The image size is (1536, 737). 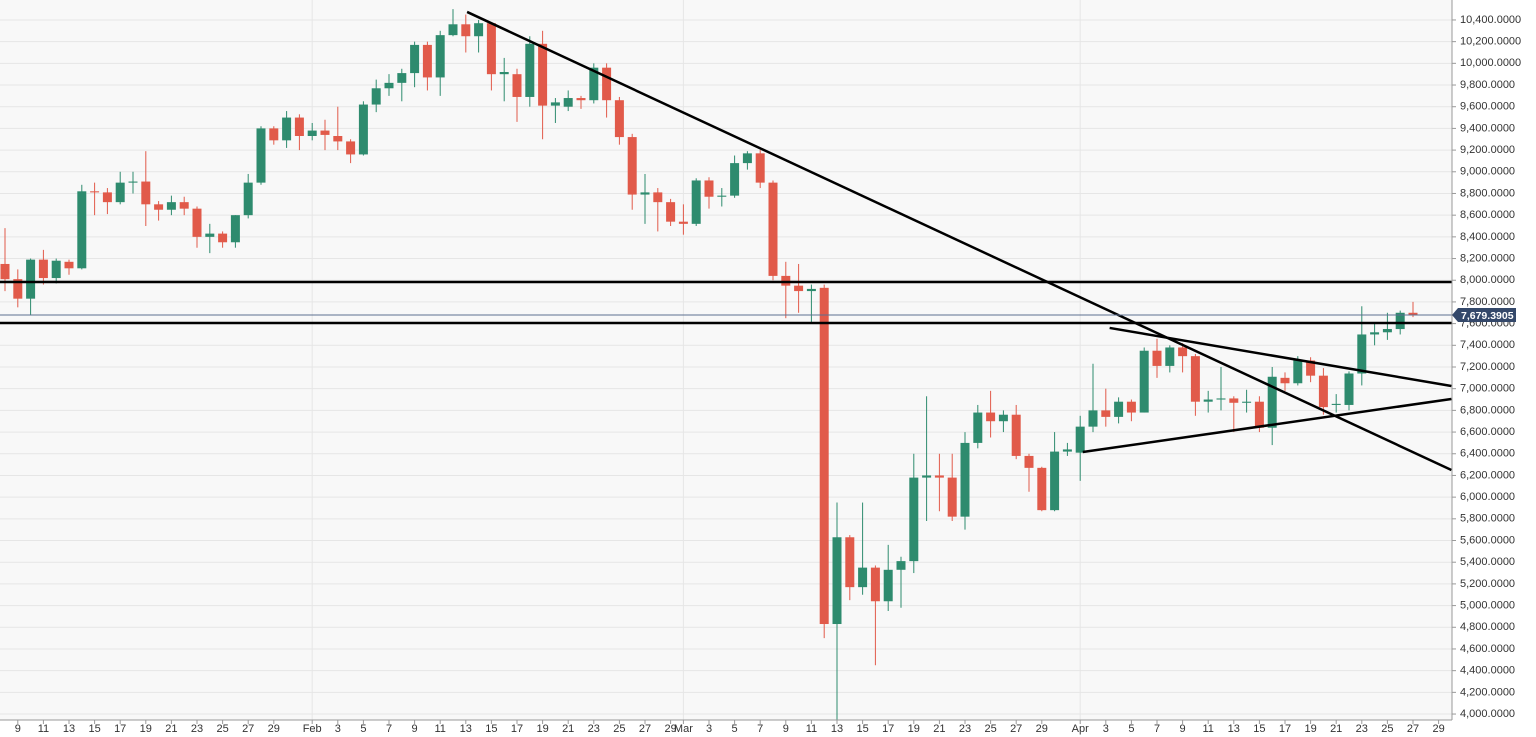 What do you see at coordinates (1487, 519) in the screenshot?
I see `y-tick-label: 5,800.0000` at bounding box center [1487, 519].